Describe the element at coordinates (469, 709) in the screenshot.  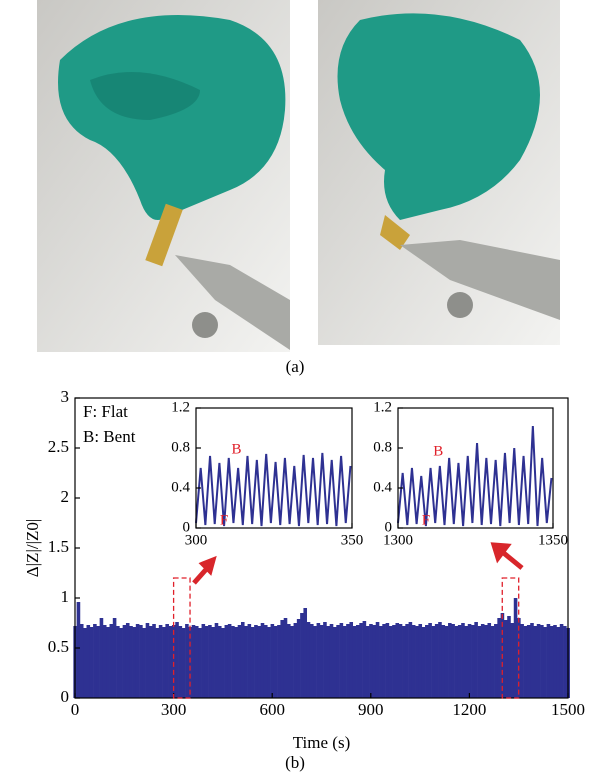
I see `x-tick-label: 1200` at that location.